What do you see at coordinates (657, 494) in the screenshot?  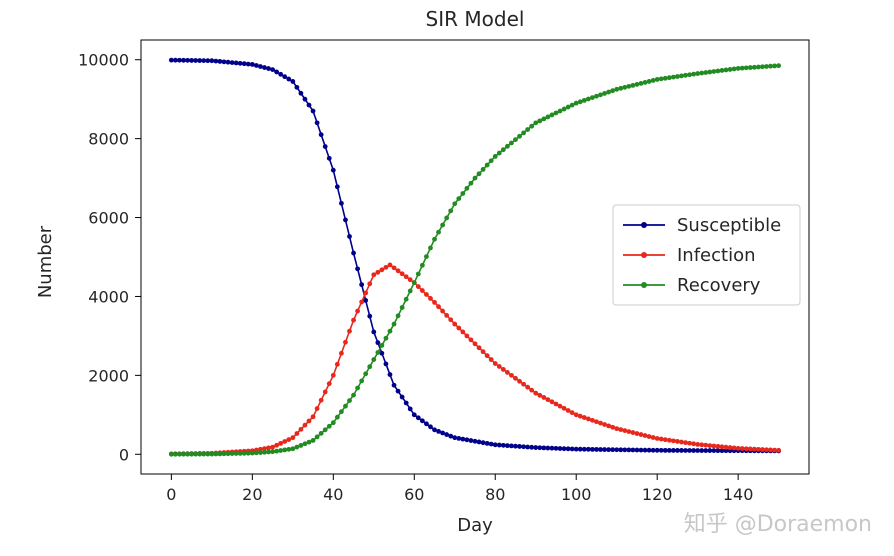 I see `x-tick-label: 120` at bounding box center [657, 494].